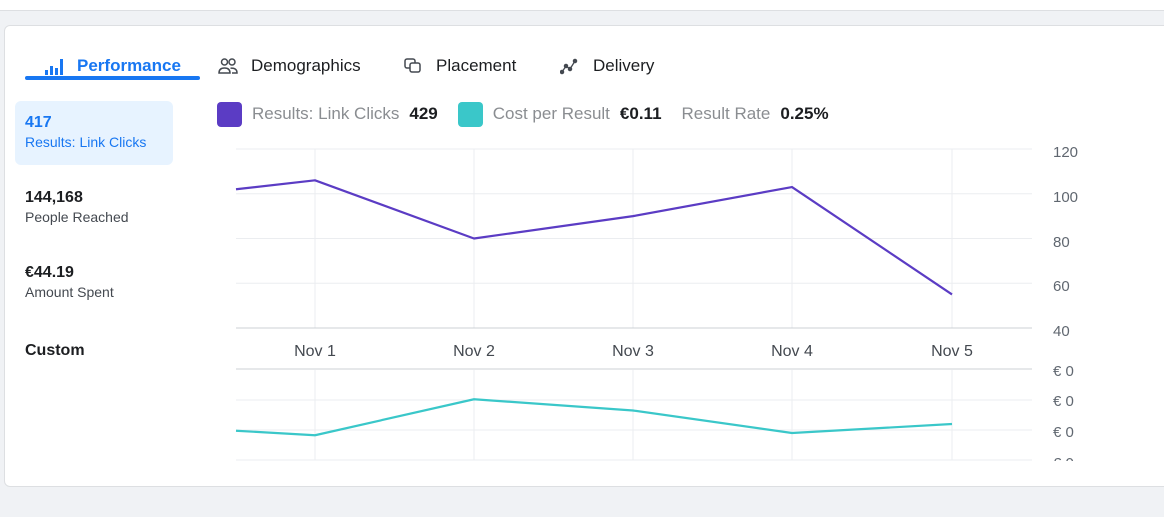 The image size is (1164, 517). What do you see at coordinates (228, 66) in the screenshot?
I see `people-icon` at bounding box center [228, 66].